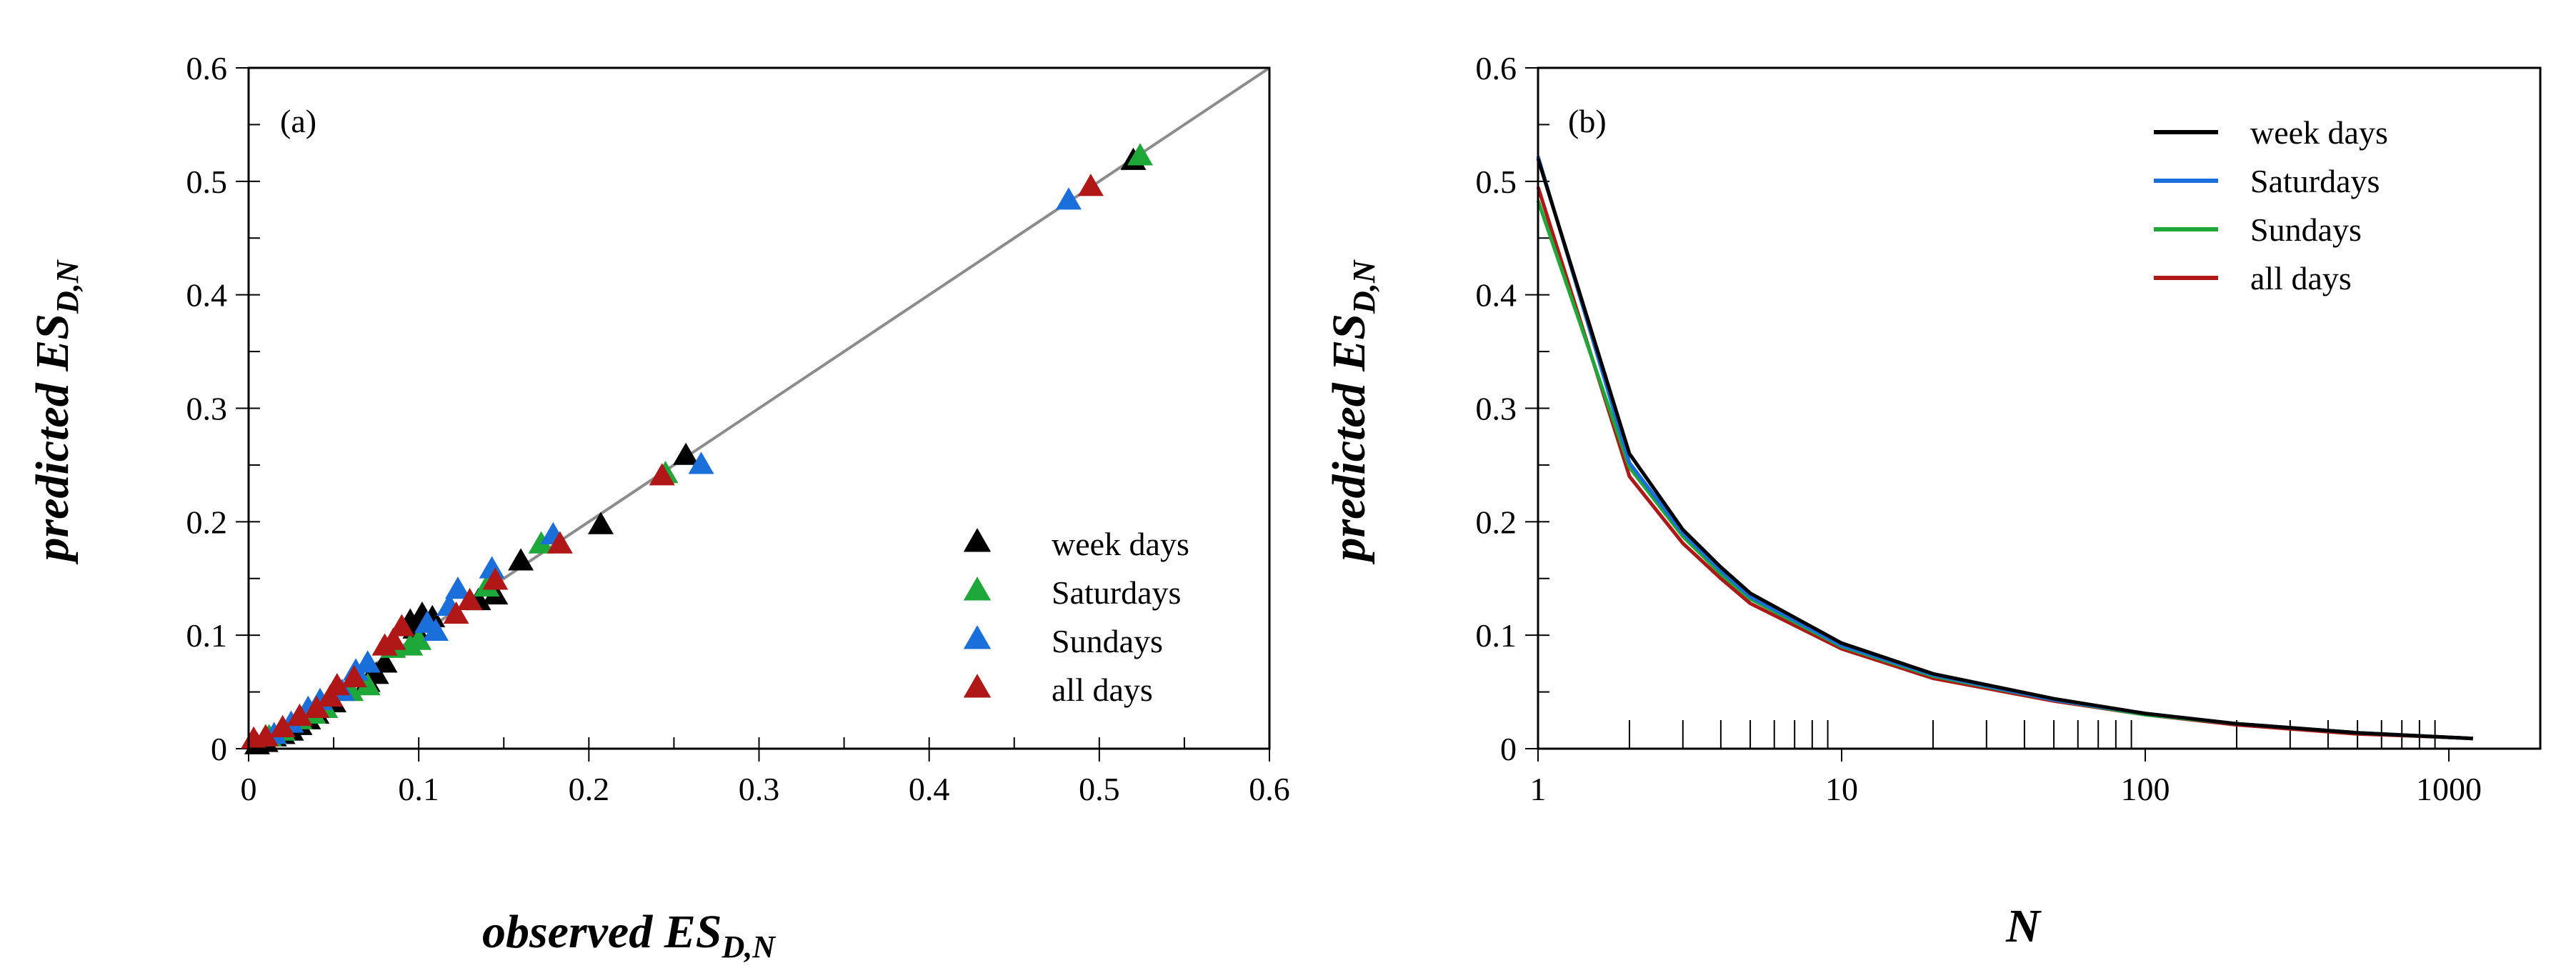 This screenshot has height=968, width=2576. What do you see at coordinates (1269, 789) in the screenshot?
I see `x-tick-label: 0.6` at bounding box center [1269, 789].